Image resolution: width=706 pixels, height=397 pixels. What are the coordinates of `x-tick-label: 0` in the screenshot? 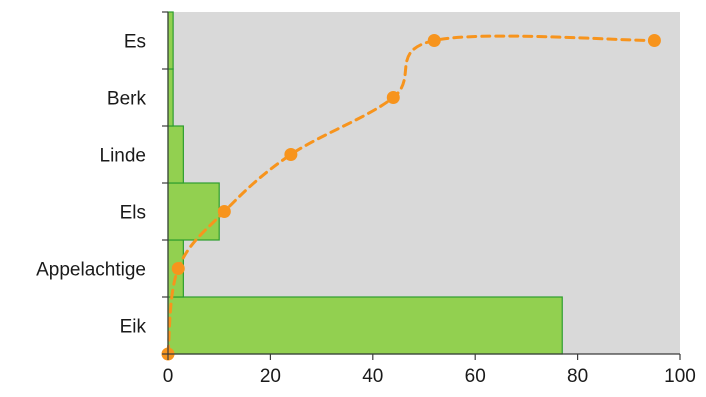 It's located at (168, 376).